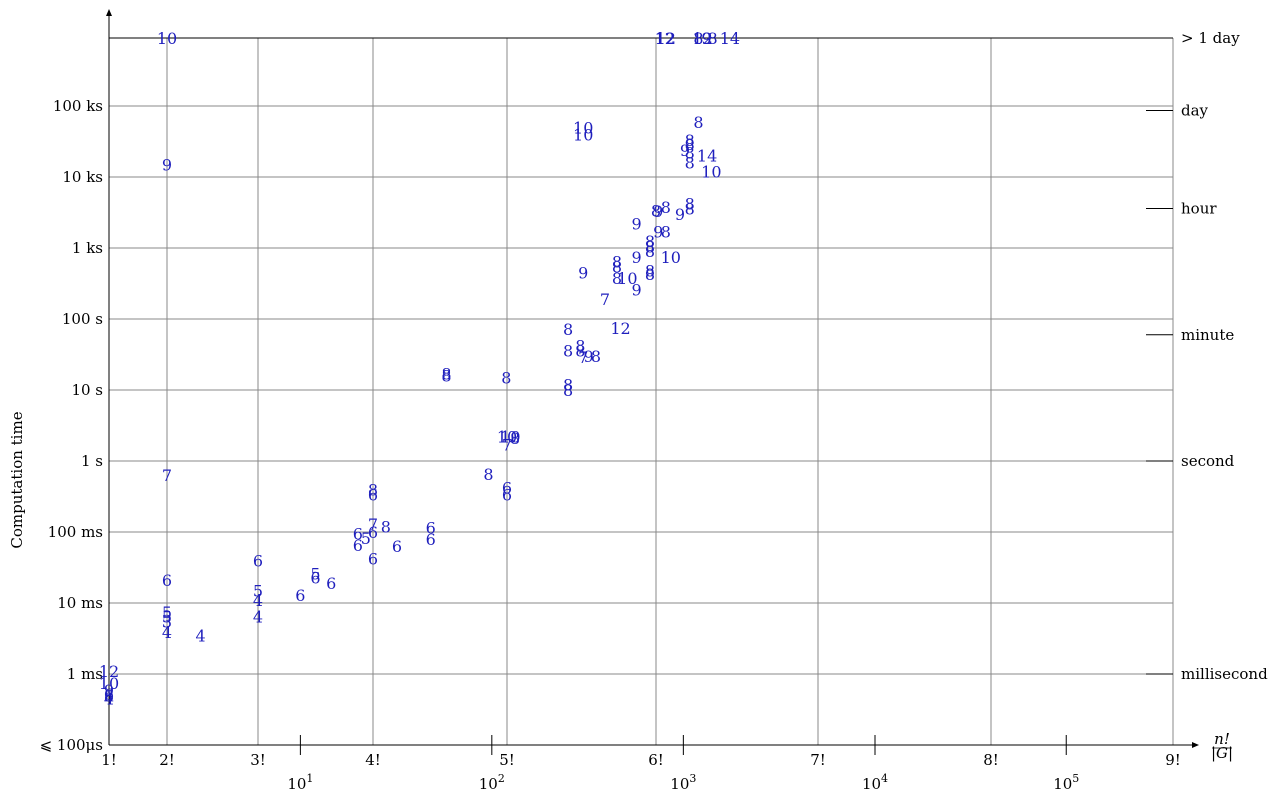  What do you see at coordinates (1173, 760) in the screenshot?
I see `x-factorial-tick-label: 9!` at bounding box center [1173, 760].